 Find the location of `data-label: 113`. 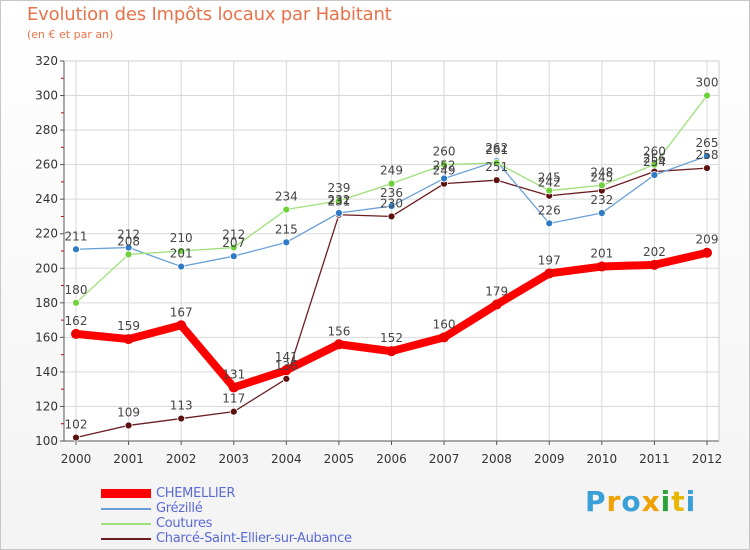

data-label: 113 is located at coordinates (181, 406).